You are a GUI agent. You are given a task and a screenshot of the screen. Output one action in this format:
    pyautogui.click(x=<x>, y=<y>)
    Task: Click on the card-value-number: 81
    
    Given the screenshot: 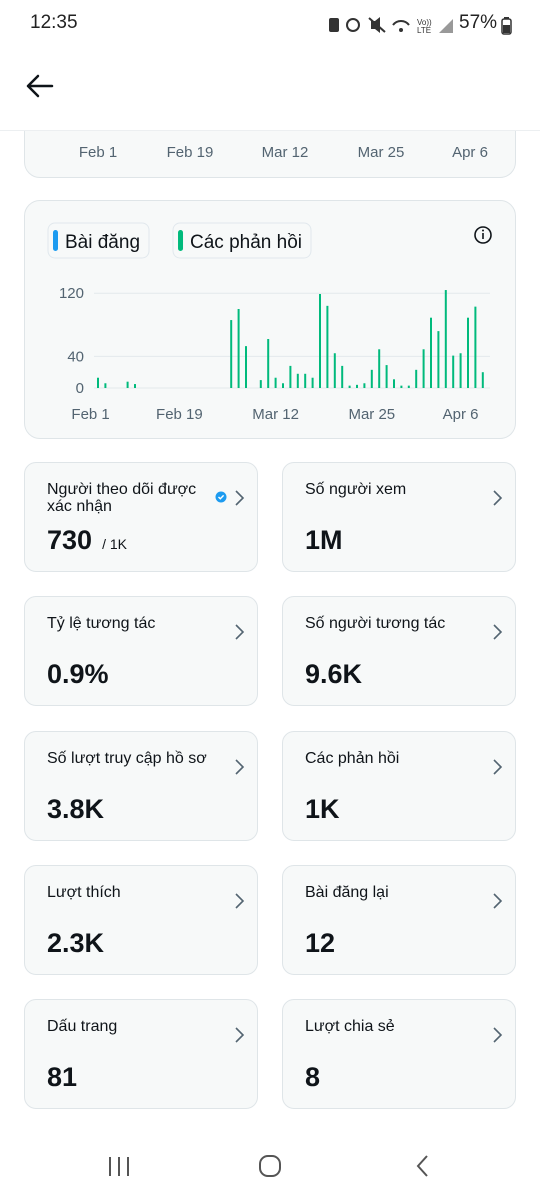 What is the action you would take?
    pyautogui.click(x=62, y=1077)
    